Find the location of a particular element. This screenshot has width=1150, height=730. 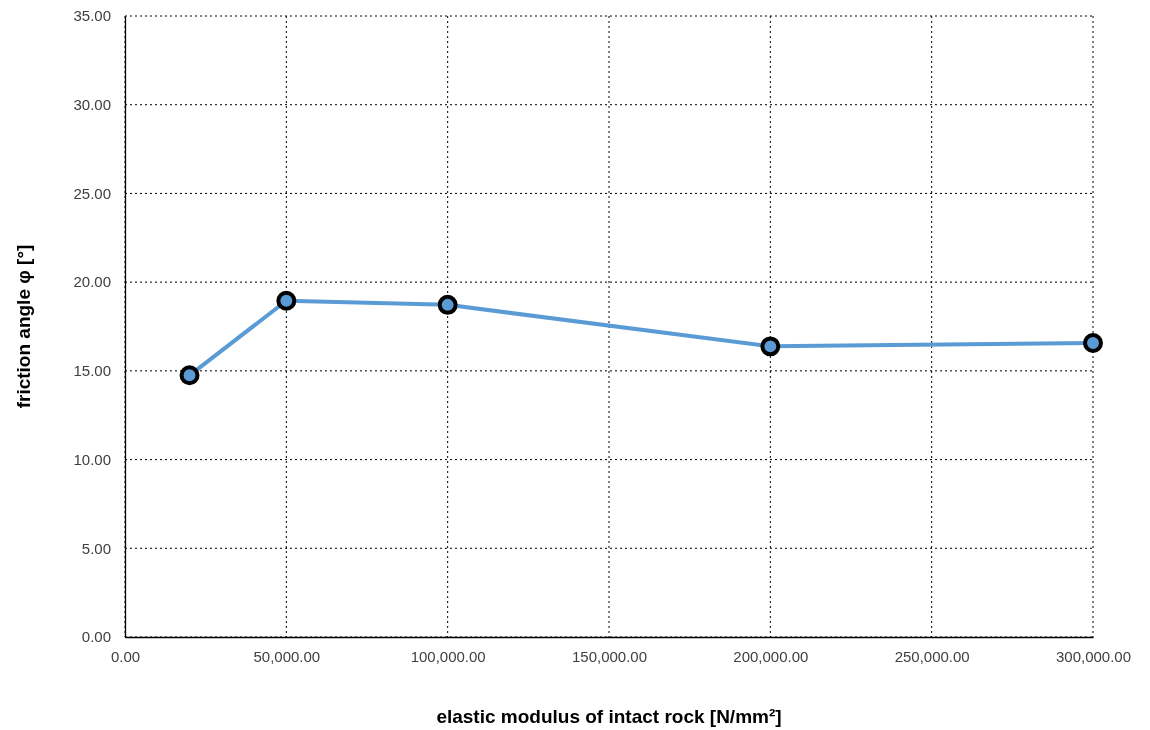

x-tick-label: 200,000.00 is located at coordinates (771, 656).